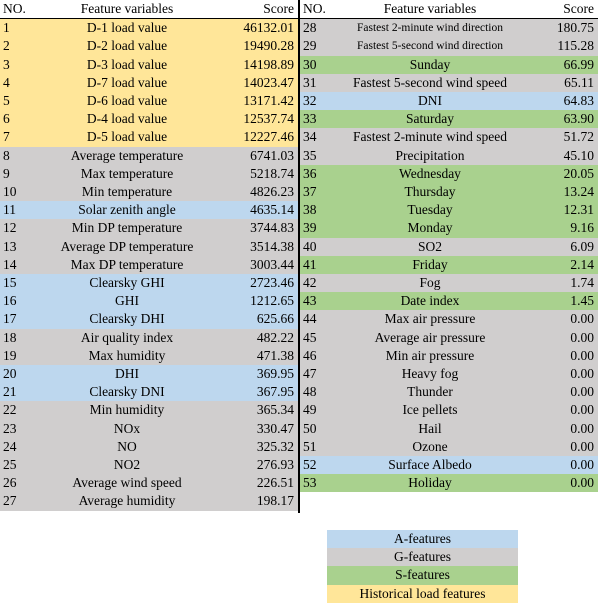 The height and width of the screenshot is (604, 598). I want to click on feature-name: Monday, so click(430, 228).